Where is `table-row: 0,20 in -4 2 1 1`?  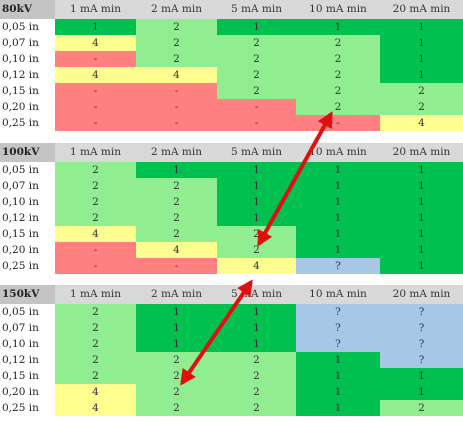 table-row: 0,20 in -4 2 1 1 is located at coordinates (231, 250).